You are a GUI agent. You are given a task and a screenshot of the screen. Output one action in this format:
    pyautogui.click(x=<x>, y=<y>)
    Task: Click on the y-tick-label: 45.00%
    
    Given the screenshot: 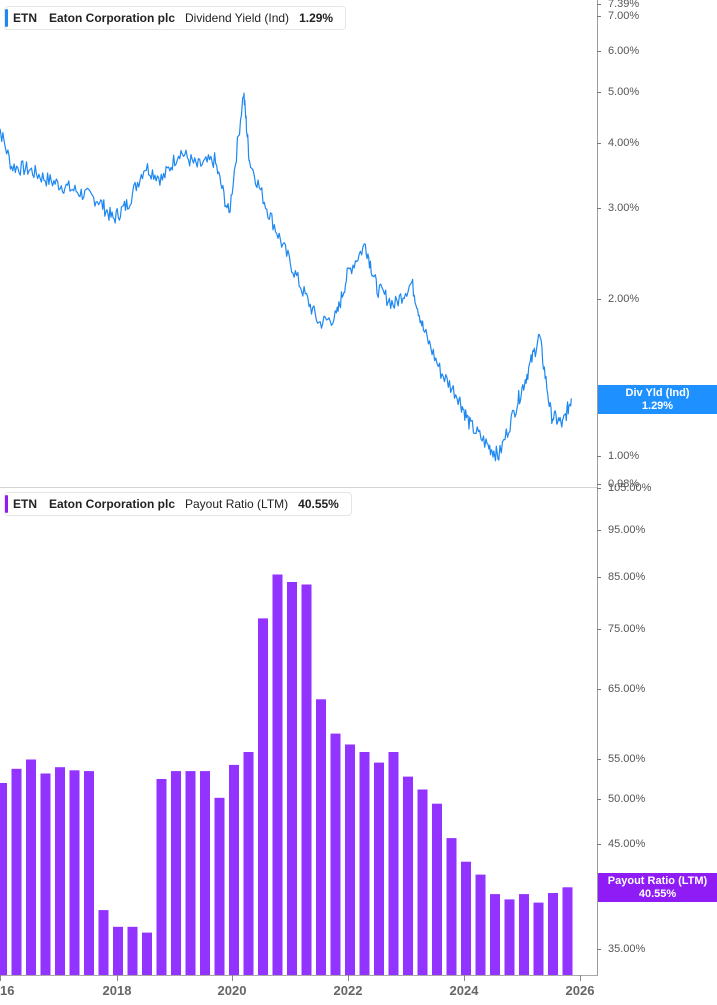 What is the action you would take?
    pyautogui.click(x=627, y=844)
    